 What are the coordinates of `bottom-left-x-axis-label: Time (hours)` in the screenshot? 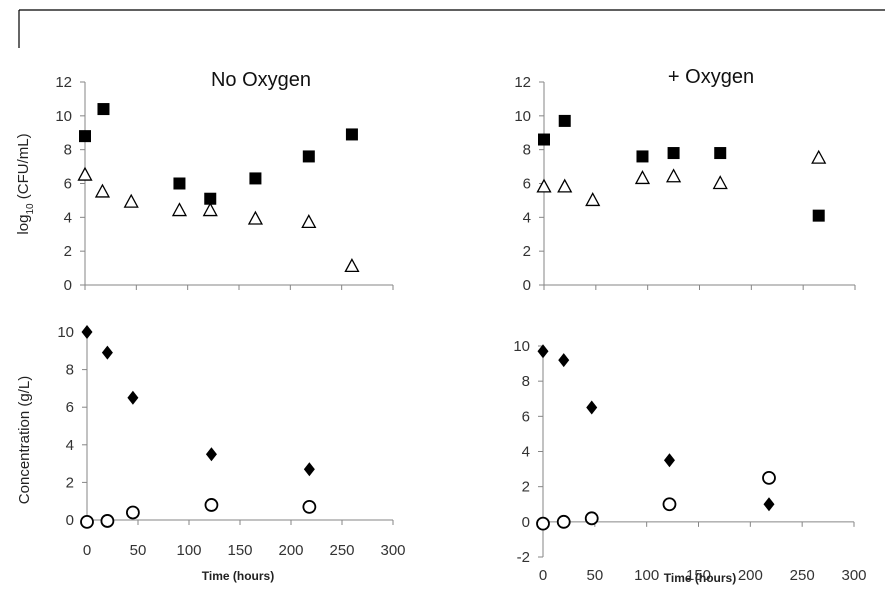 It's located at (238, 576).